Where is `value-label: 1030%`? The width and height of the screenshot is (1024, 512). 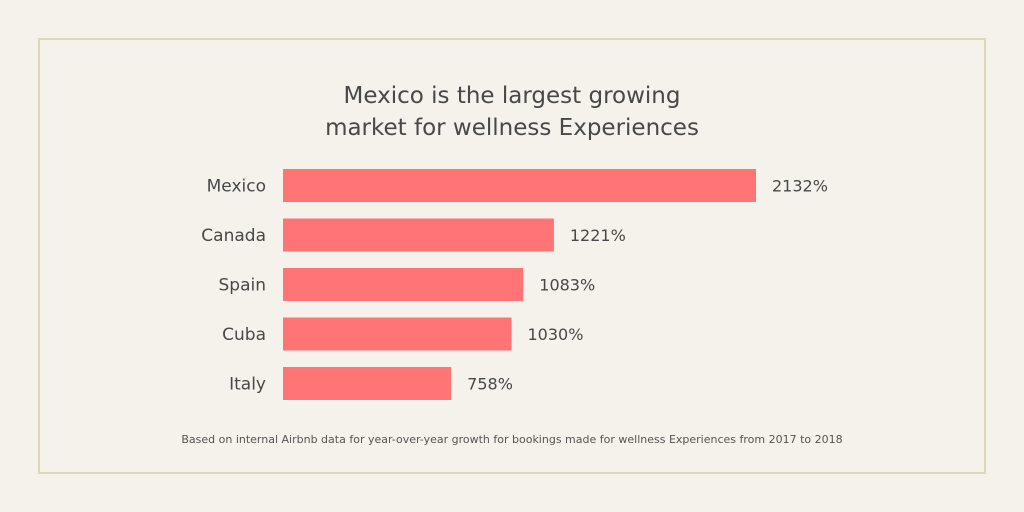 value-label: 1030% is located at coordinates (556, 334).